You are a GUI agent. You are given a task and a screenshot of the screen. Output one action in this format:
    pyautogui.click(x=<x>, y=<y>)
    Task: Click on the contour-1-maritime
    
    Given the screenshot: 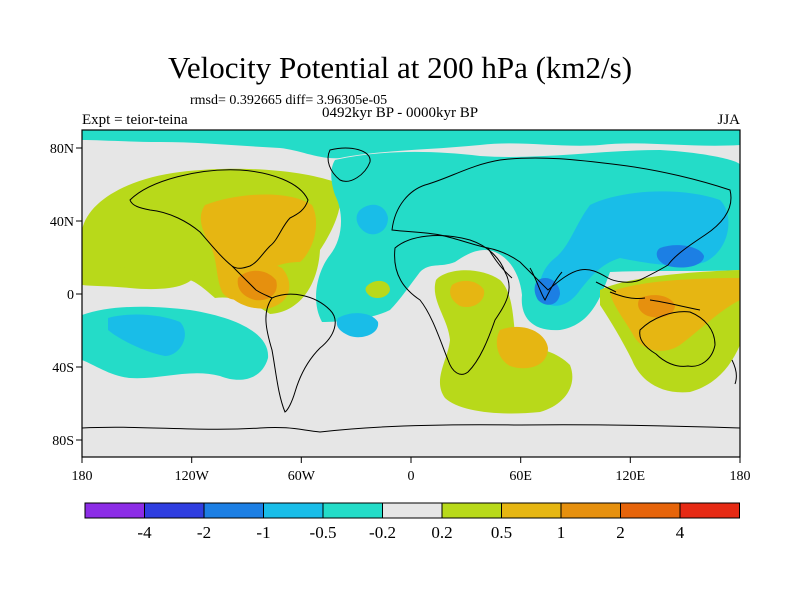 What is the action you would take?
    pyautogui.click(x=656, y=306)
    